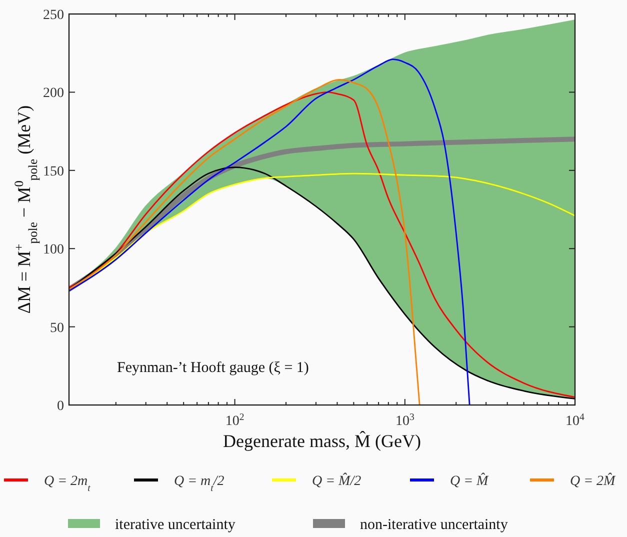 The height and width of the screenshot is (537, 627). Describe the element at coordinates (53, 250) in the screenshot. I see `y-tick-label: 100` at that location.